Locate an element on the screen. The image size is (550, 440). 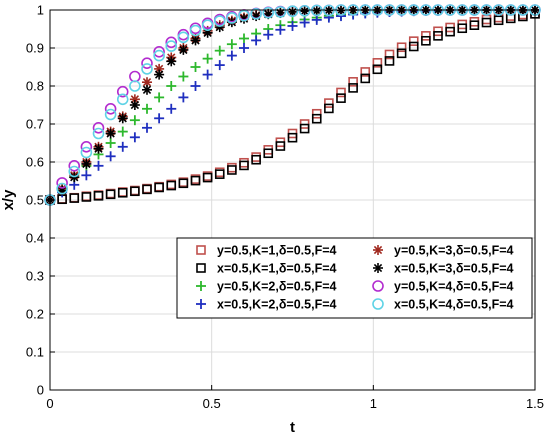
legend-label: y=0.5,K=3,δ=0.5,F=4 is located at coordinates (454, 251).